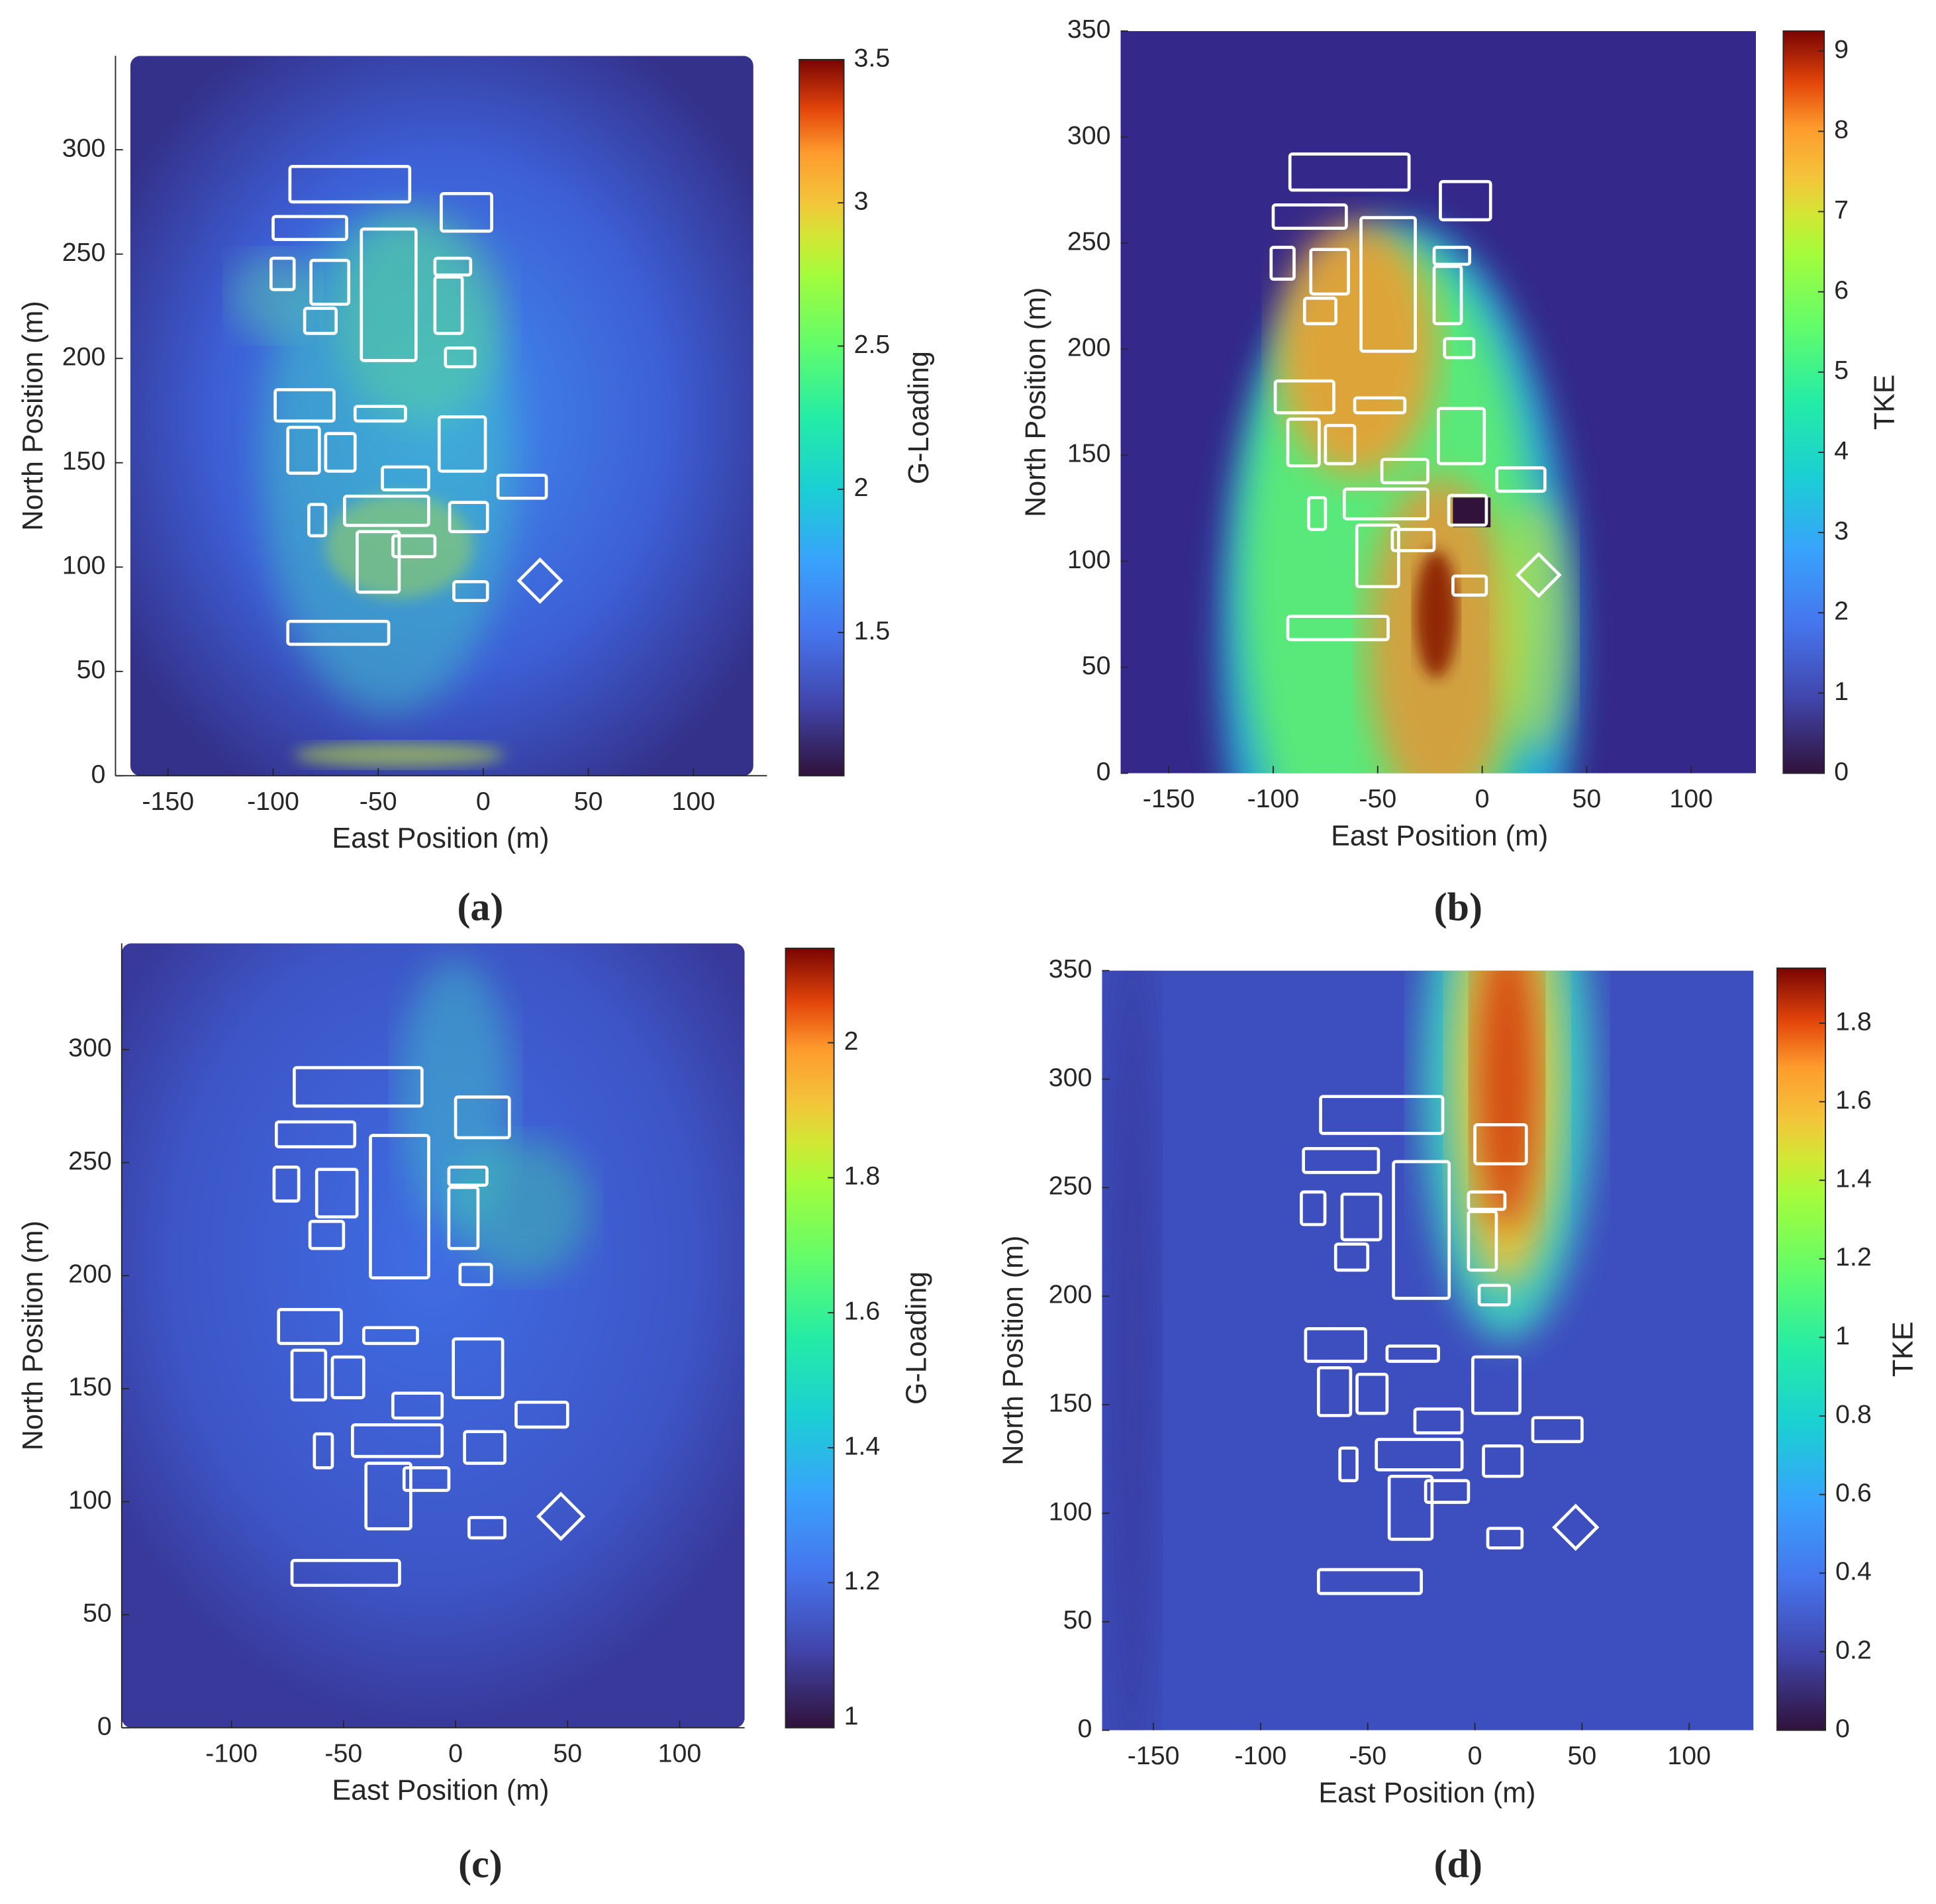  What do you see at coordinates (273, 801) in the screenshot?
I see `x-tick-label: -100` at bounding box center [273, 801].